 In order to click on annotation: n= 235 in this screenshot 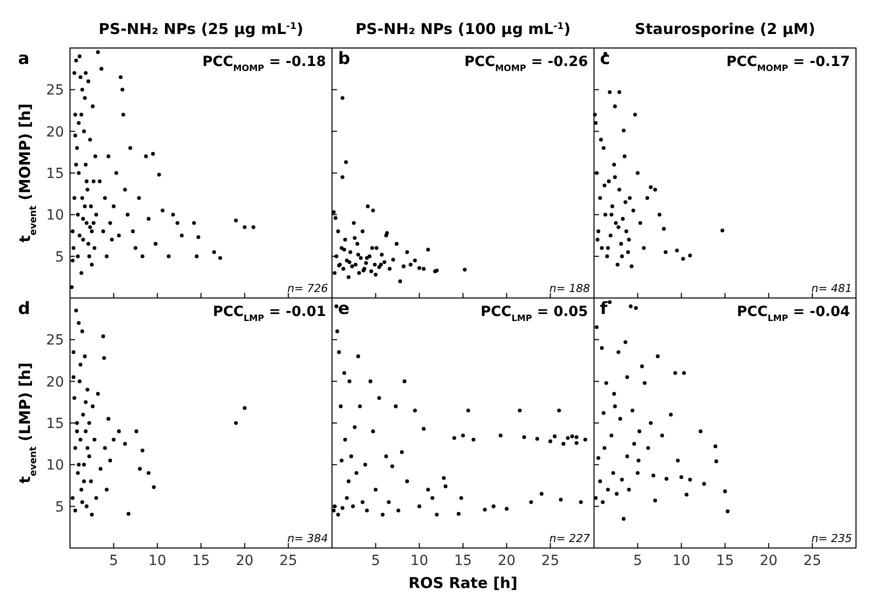, I will do `click(831, 538)`.